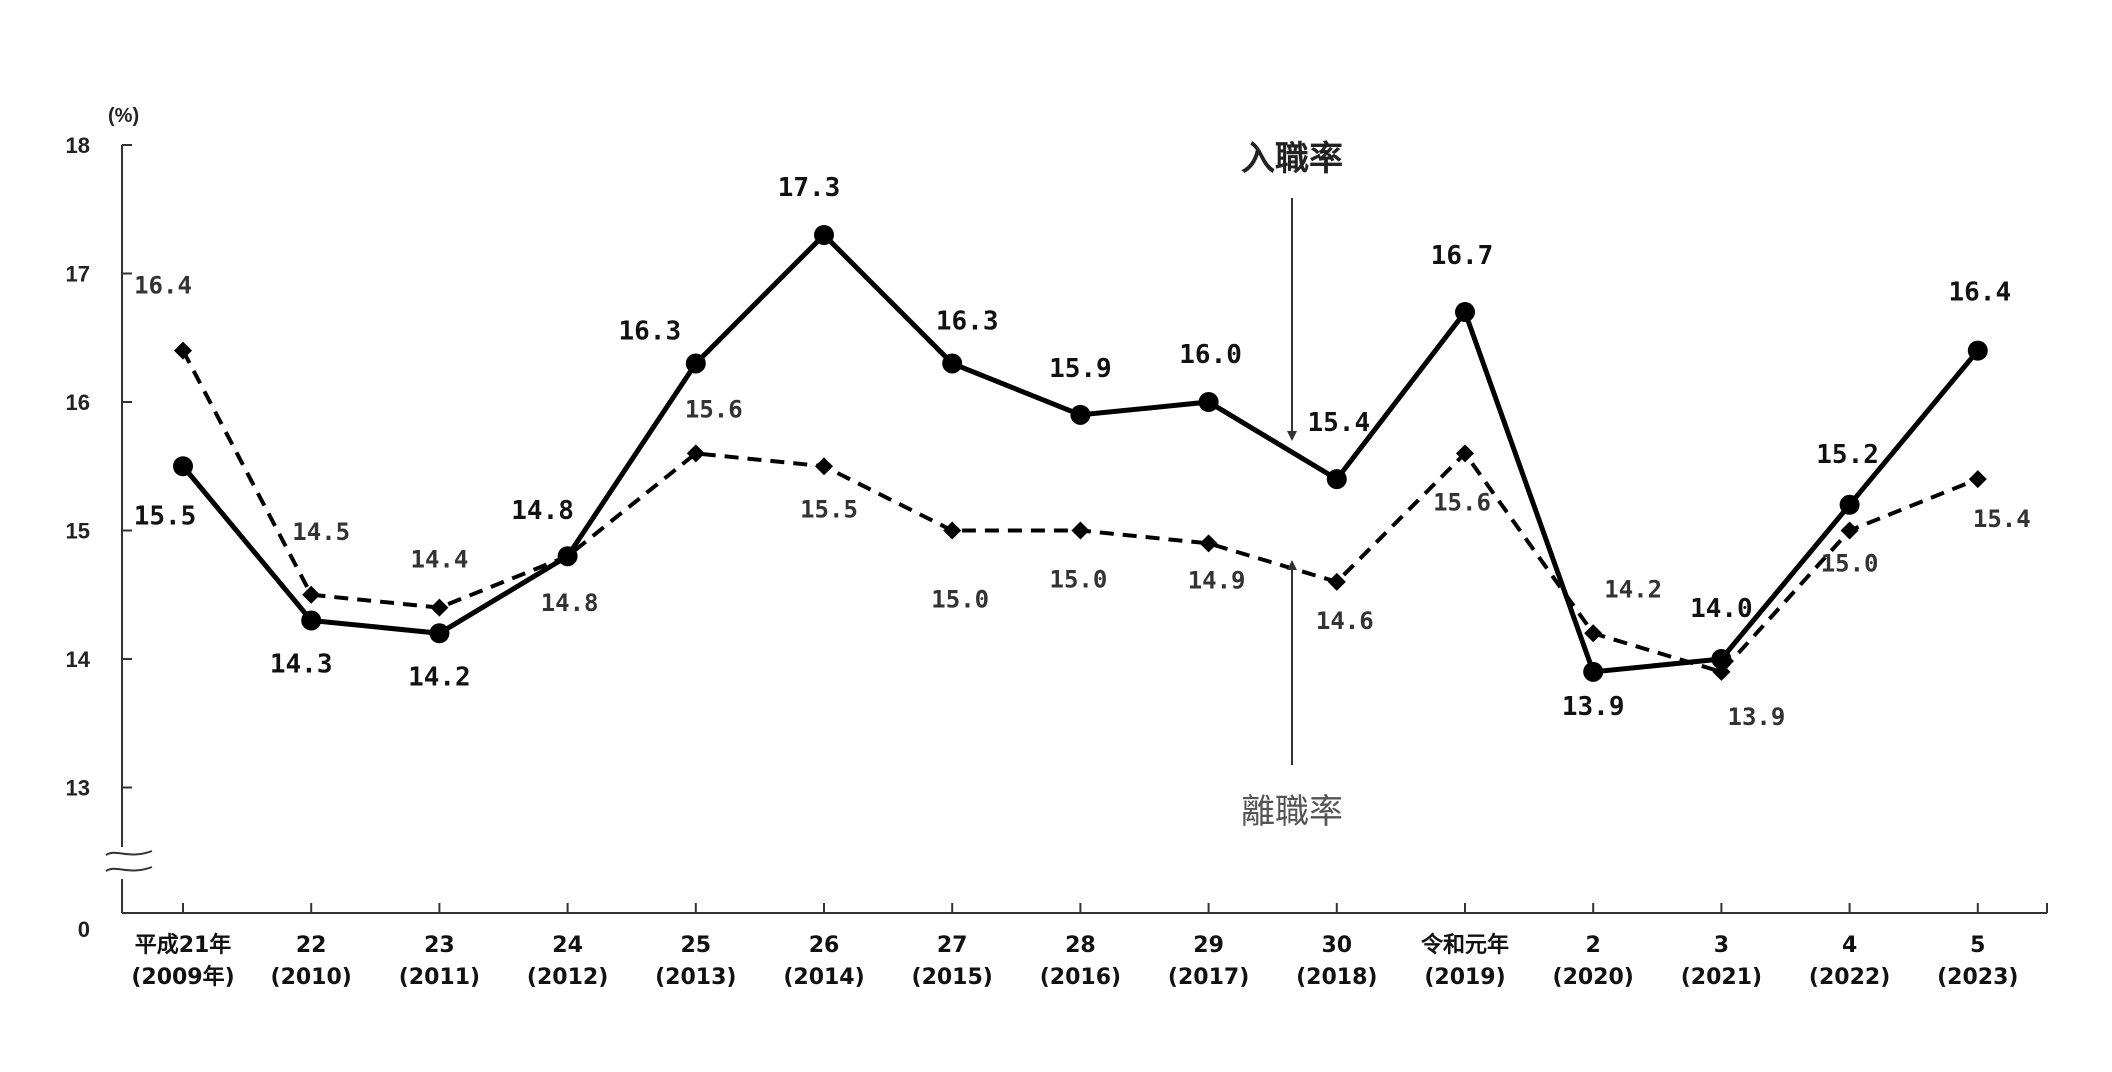 The height and width of the screenshot is (1072, 2112). What do you see at coordinates (78, 145) in the screenshot?
I see `y-tick-label: 18` at bounding box center [78, 145].